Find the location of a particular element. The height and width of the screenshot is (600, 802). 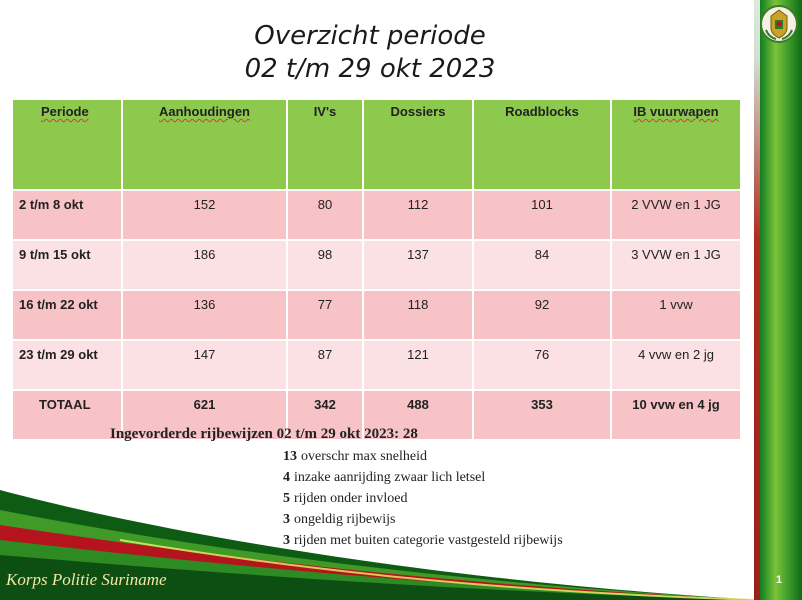

table-total-row: TOTAAL 621 342 488 353 10 vvw en 4 jg is located at coordinates (376, 415).